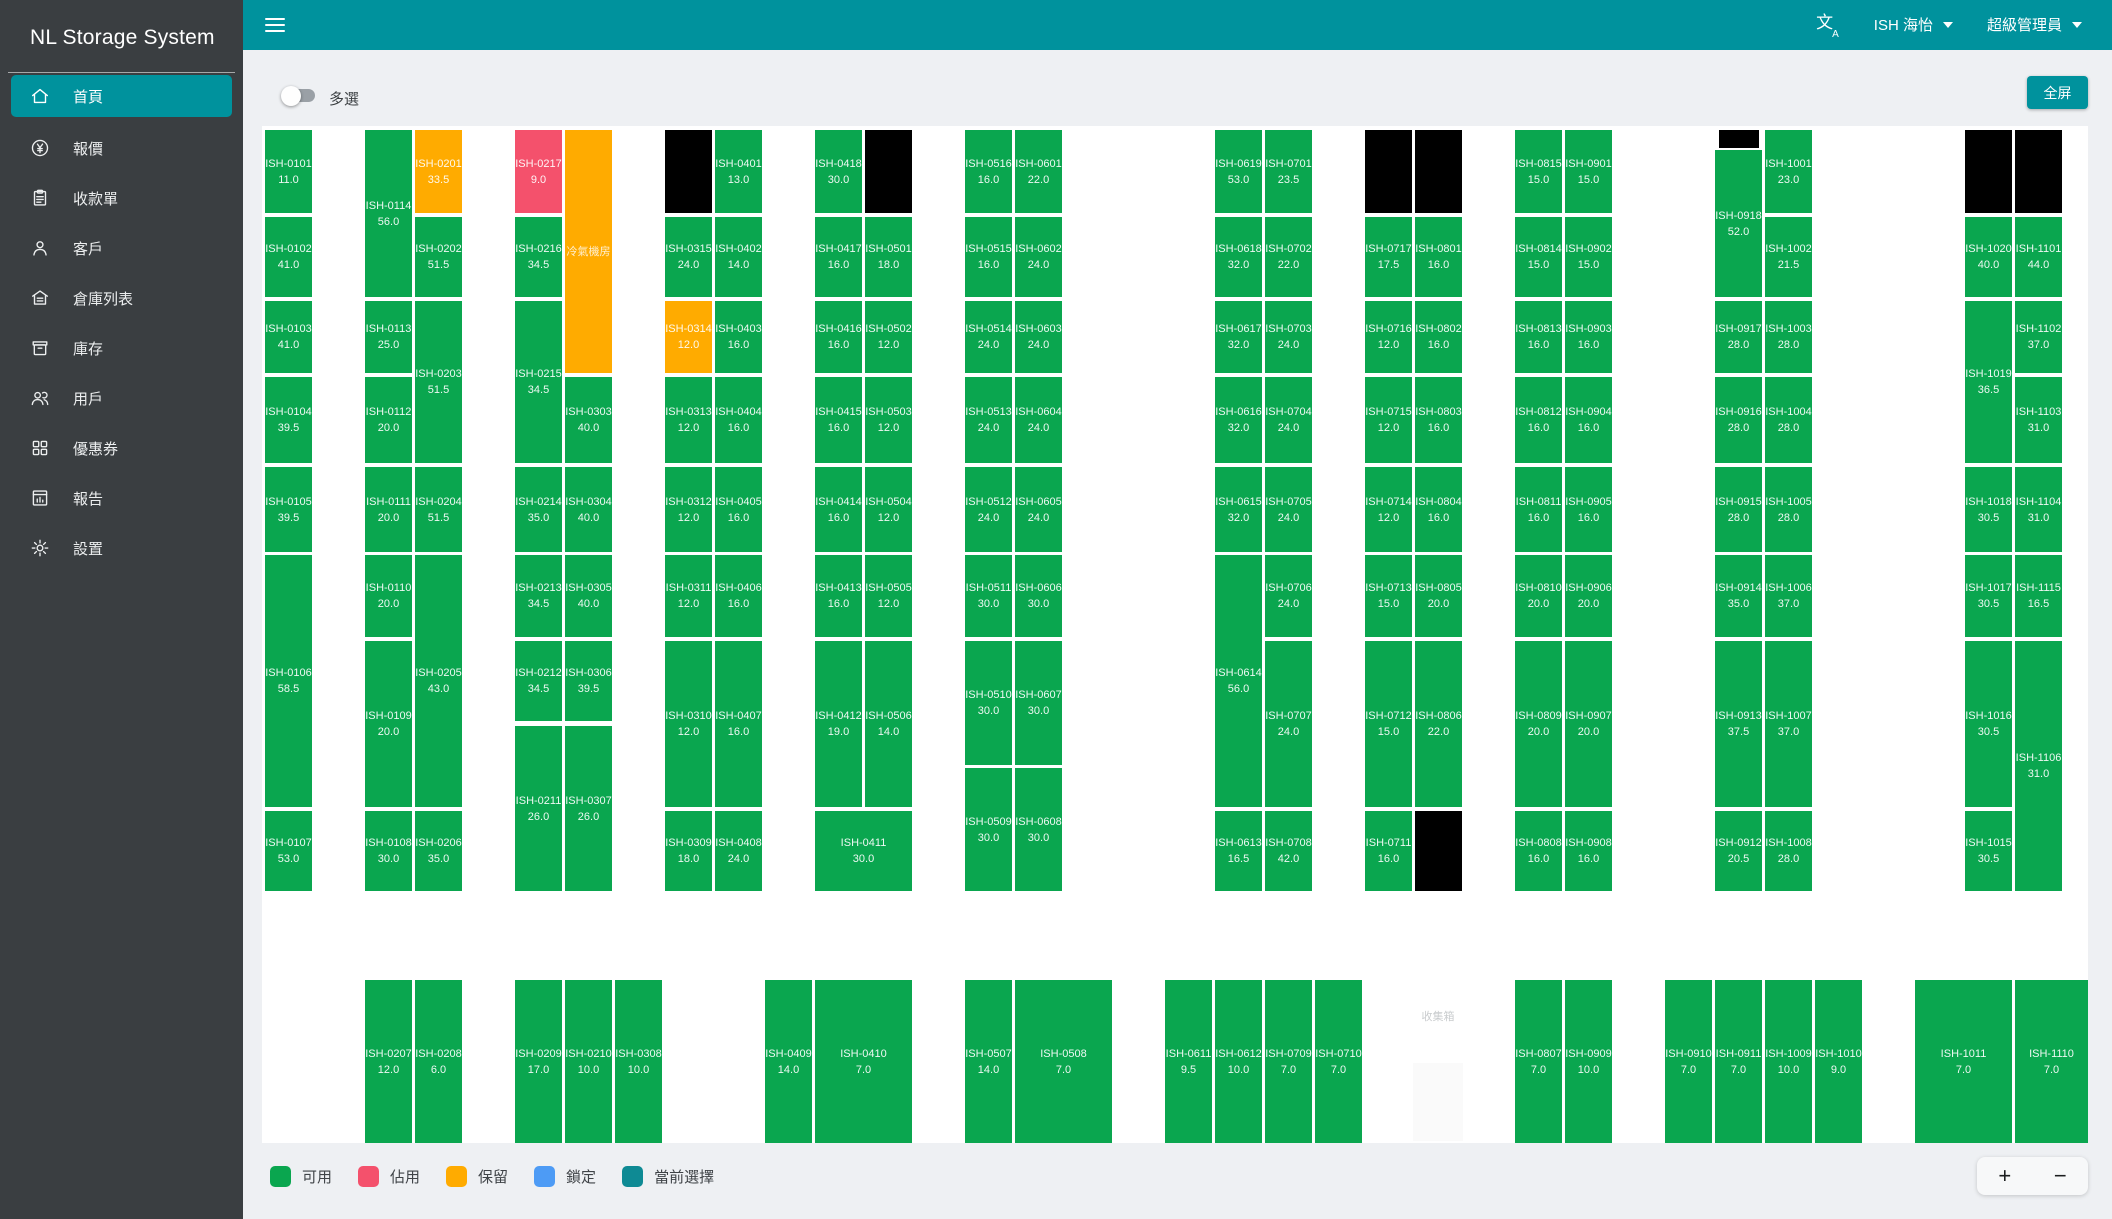  What do you see at coordinates (1038, 337) in the screenshot?
I see `storage-unit-ISH-0603: ISH-0603 24.0` at bounding box center [1038, 337].